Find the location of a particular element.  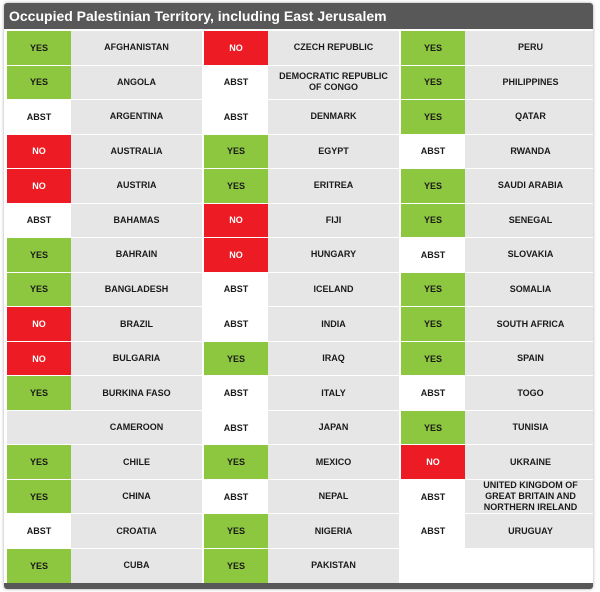

country-name: DEMOCRATIC REPUBLIC OF CONGO is located at coordinates (334, 83).